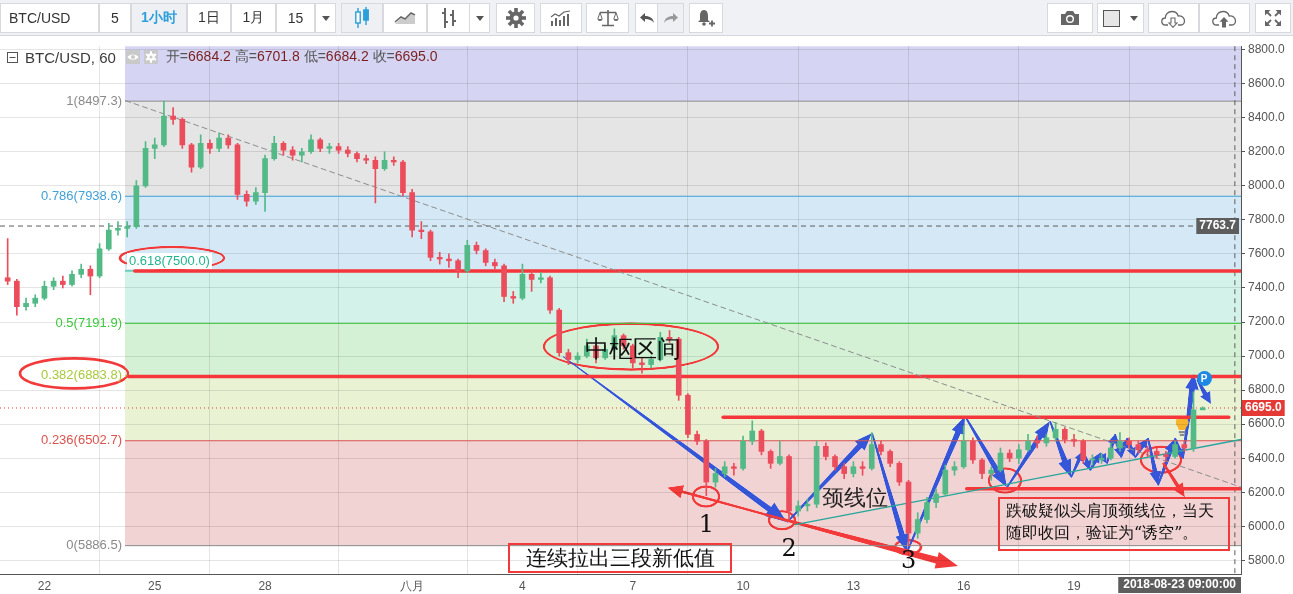  What do you see at coordinates (81, 440) in the screenshot?
I see `ref-line-label: 0.236(6502.7)` at bounding box center [81, 440].